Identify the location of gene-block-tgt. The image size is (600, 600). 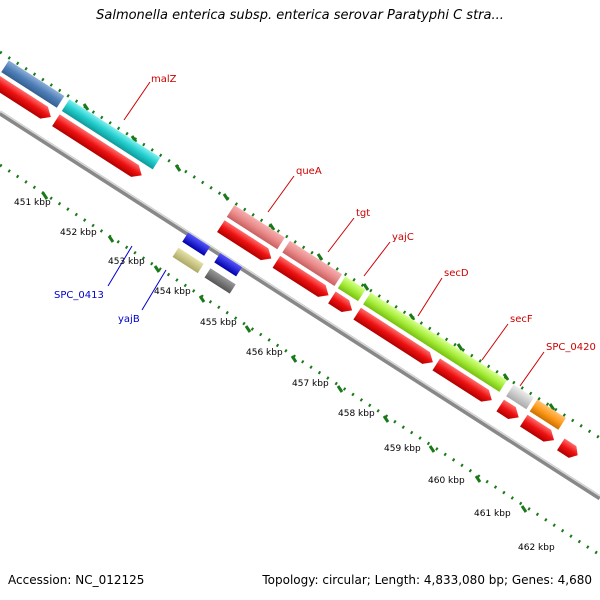
(312, 263).